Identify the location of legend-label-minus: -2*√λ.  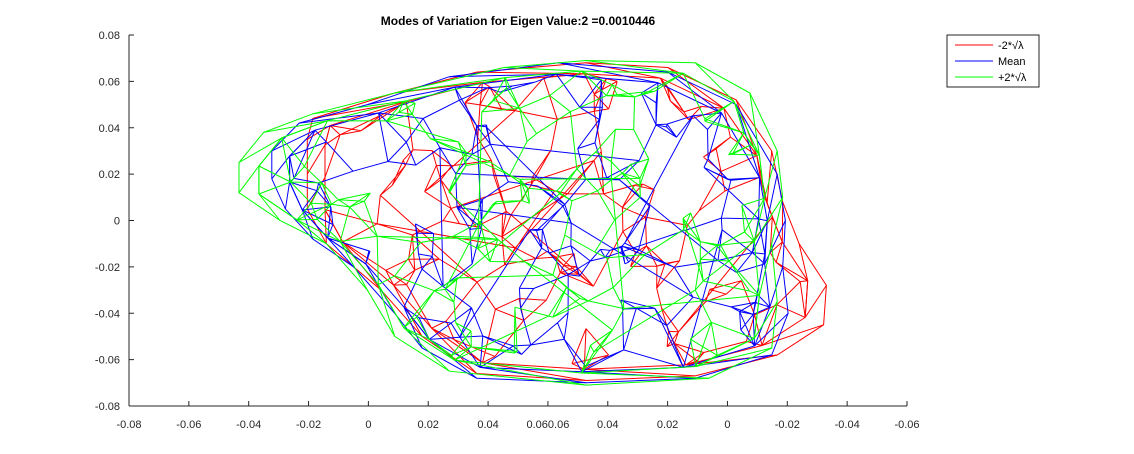
(1011, 46).